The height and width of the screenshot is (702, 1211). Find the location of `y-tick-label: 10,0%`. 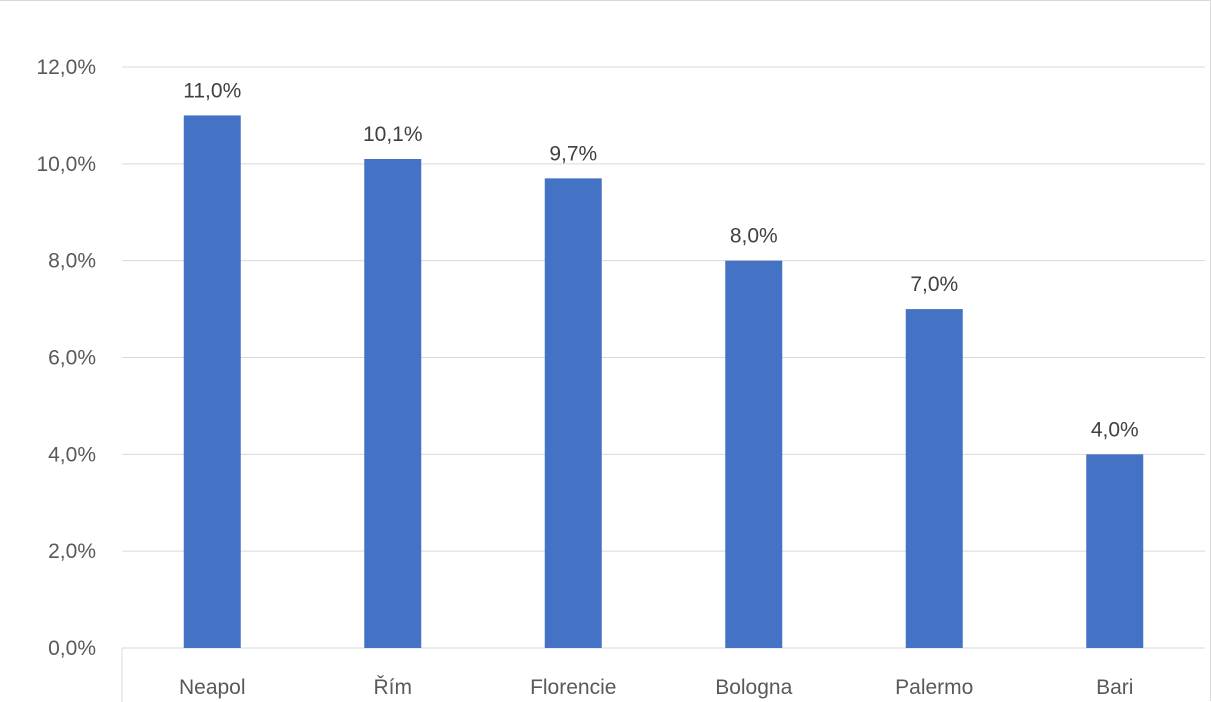

y-tick-label: 10,0% is located at coordinates (66, 164).